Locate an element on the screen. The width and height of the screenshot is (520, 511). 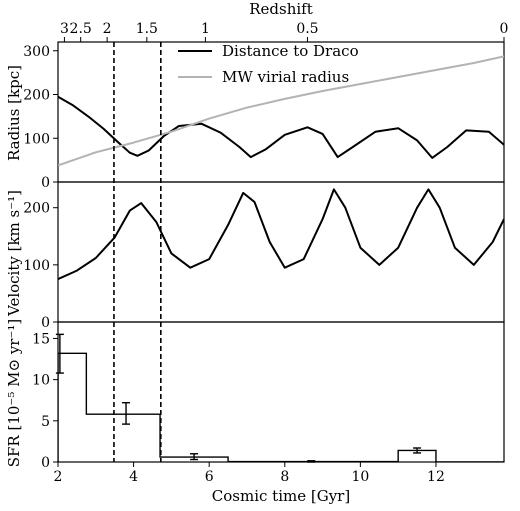
radius-series-main-line is located at coordinates (281, 127).